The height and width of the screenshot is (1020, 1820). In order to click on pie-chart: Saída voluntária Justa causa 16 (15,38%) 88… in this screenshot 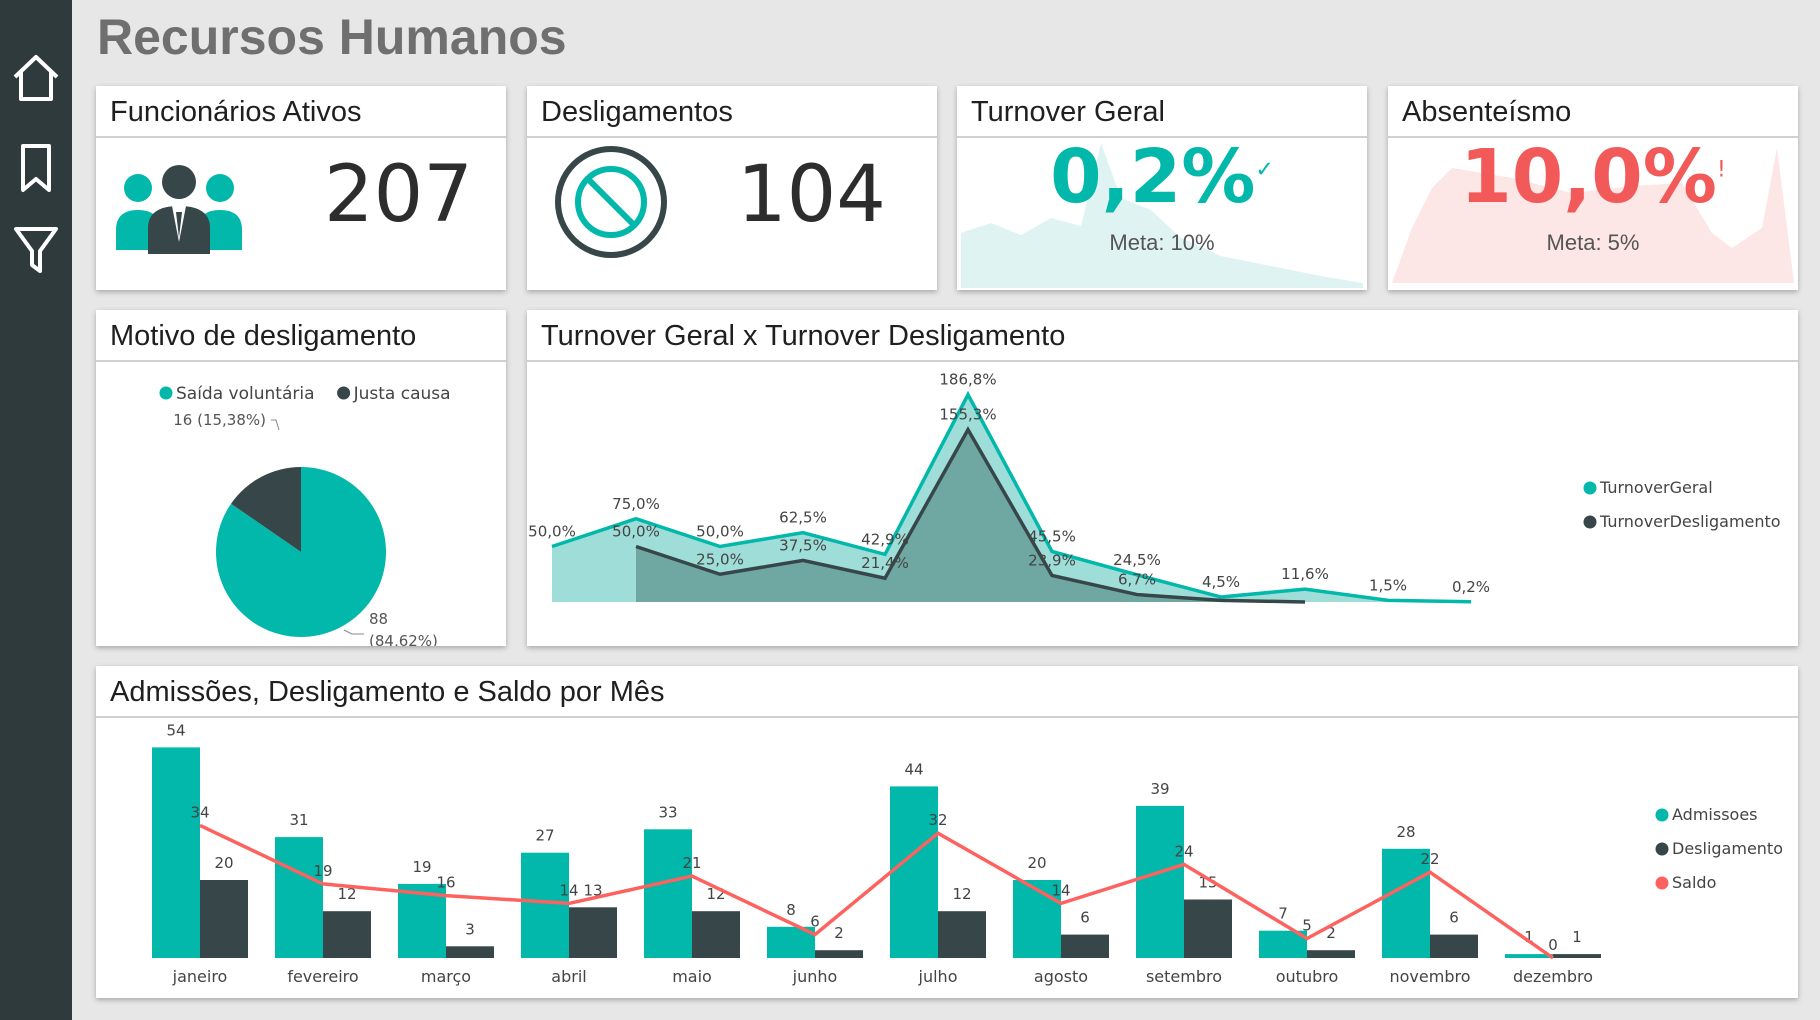, I will do `click(305, 515)`.